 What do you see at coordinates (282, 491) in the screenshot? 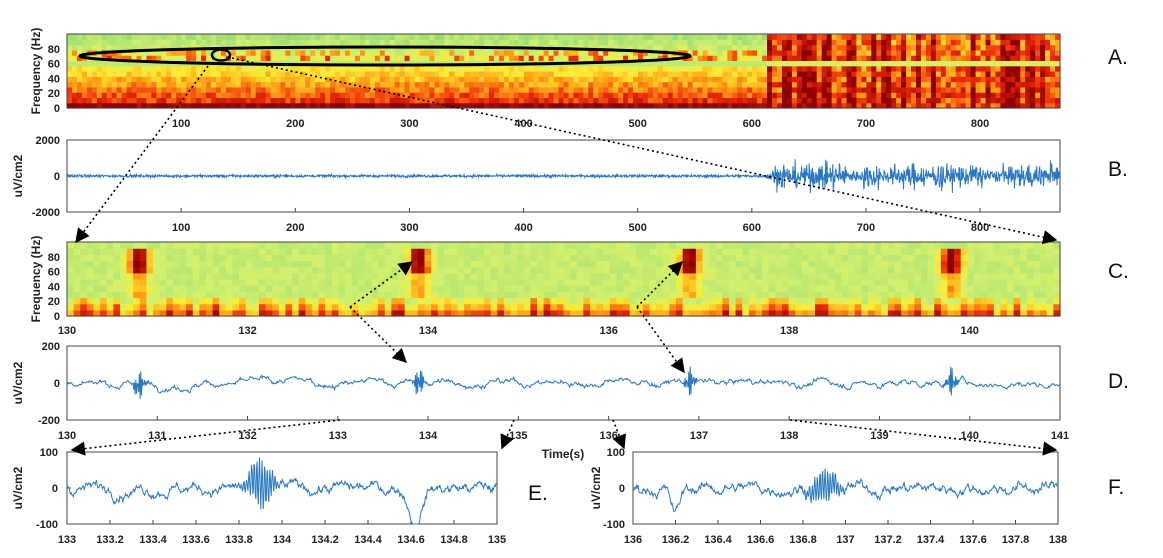
I see `signal-trace` at bounding box center [282, 491].